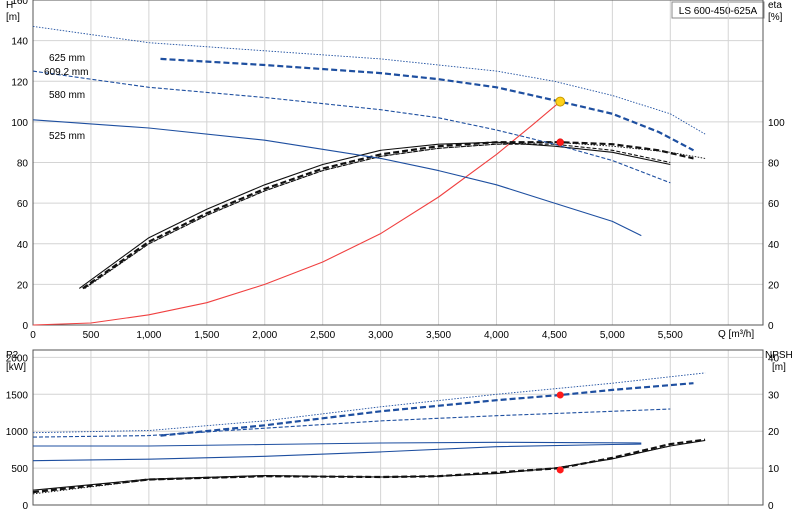  I want to click on head-curve-label: 609.2 mm, so click(66, 72).